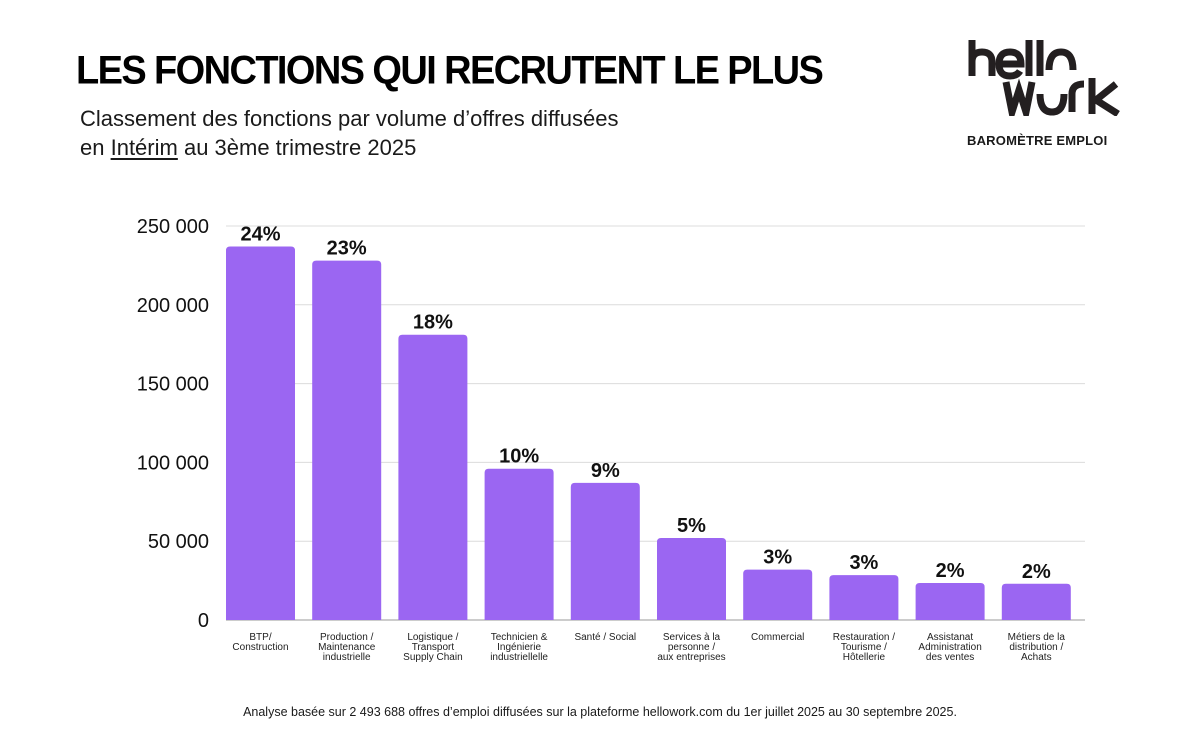 The height and width of the screenshot is (740, 1200). Describe the element at coordinates (173, 424) in the screenshot. I see `y-axis: 0 50 000 100 000 150 000 200 000 250 000` at that location.